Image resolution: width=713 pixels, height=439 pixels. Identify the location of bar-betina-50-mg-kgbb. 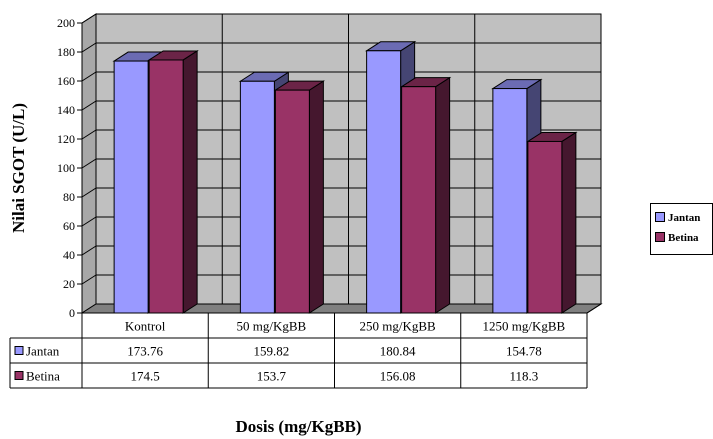
(299, 197).